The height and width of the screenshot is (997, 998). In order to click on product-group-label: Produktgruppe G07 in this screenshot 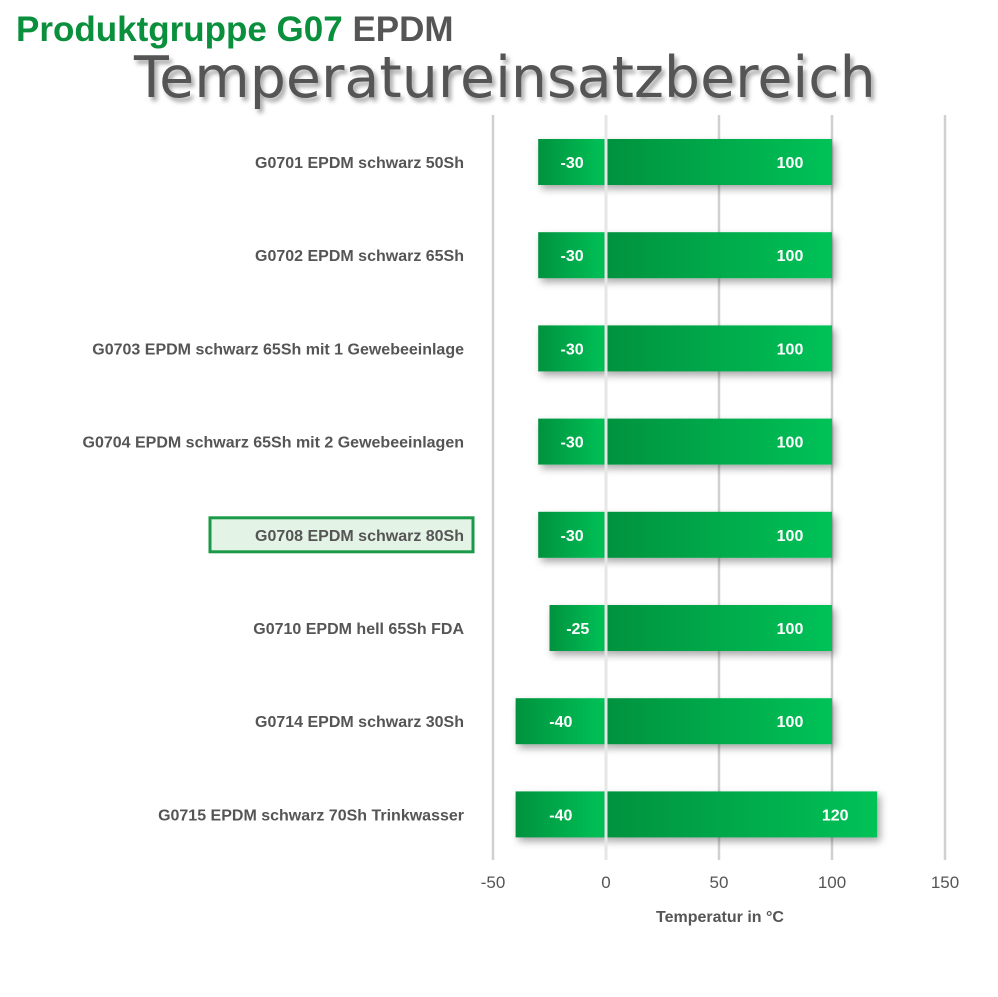, I will do `click(179, 29)`.